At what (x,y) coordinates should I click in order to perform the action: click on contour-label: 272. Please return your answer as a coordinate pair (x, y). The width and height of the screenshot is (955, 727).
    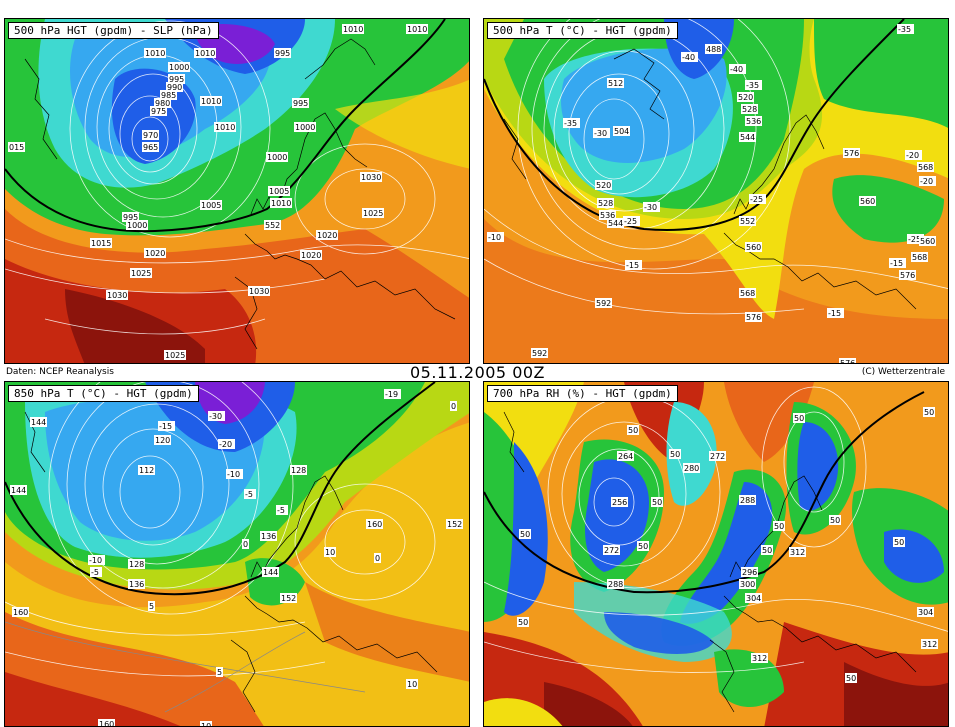
    Looking at the image, I should click on (611, 550).